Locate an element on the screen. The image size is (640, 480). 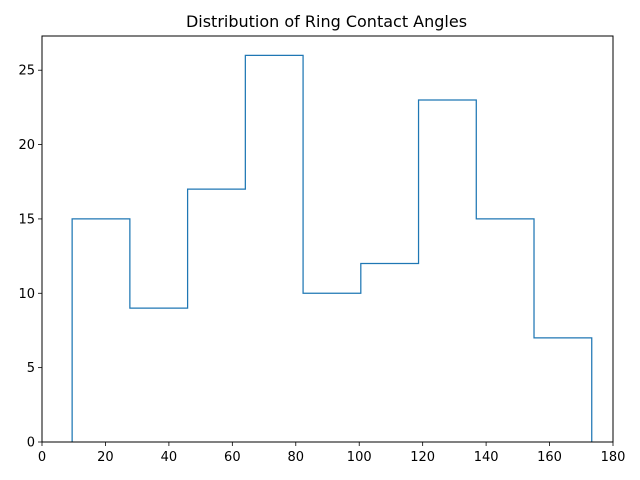
y-tick-label: 20 is located at coordinates (26, 145).